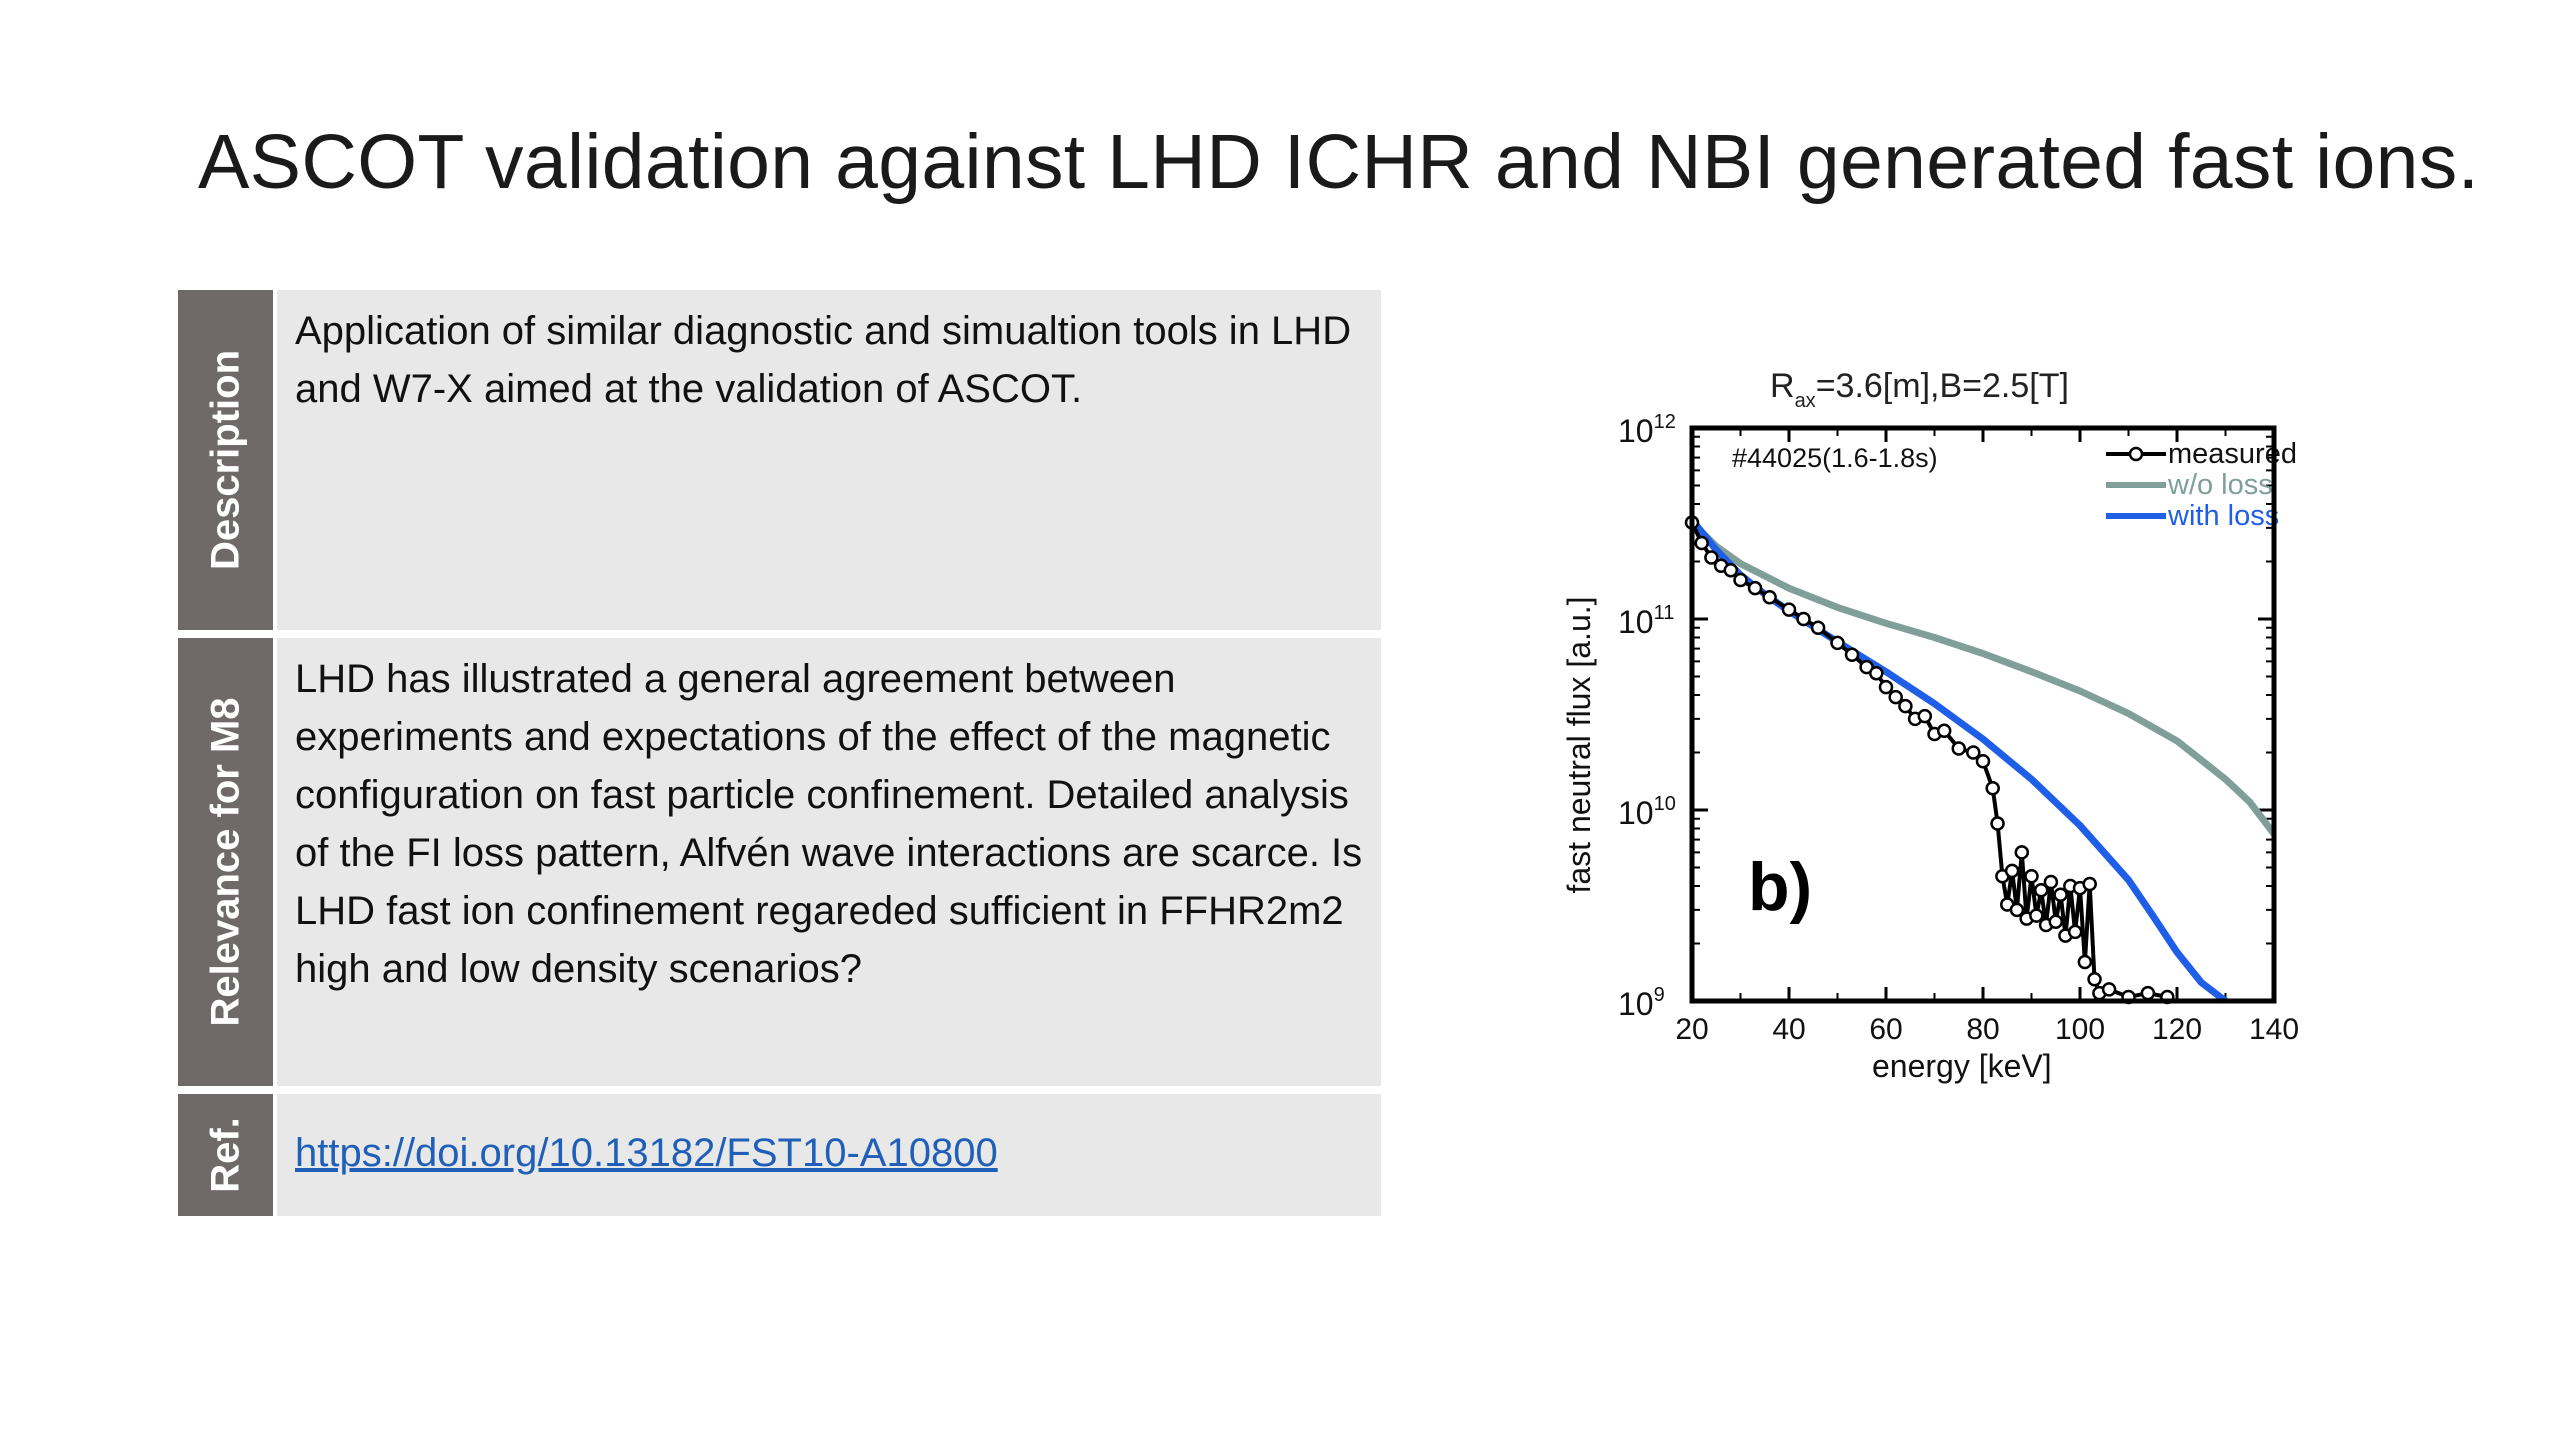  I want to click on row-label-description: Description, so click(225, 460).